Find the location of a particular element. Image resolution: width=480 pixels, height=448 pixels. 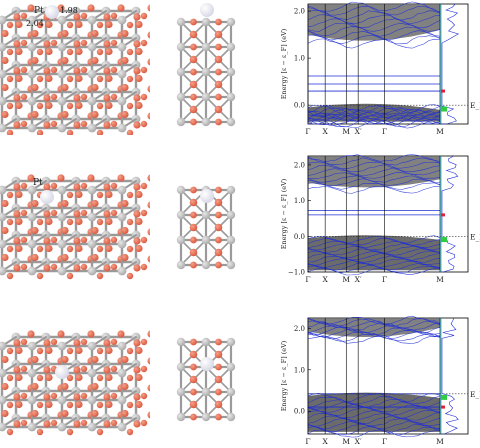

projected-conduction-band is located at coordinates (374, 172).